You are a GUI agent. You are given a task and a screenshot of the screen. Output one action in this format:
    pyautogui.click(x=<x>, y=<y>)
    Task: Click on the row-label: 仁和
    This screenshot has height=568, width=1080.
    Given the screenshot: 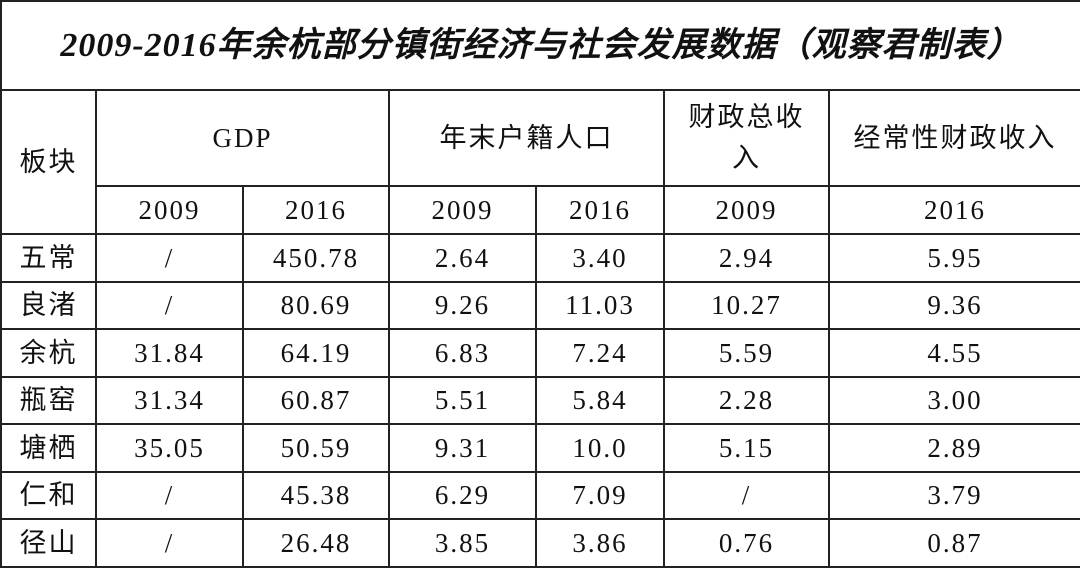 What is the action you would take?
    pyautogui.click(x=48, y=495)
    